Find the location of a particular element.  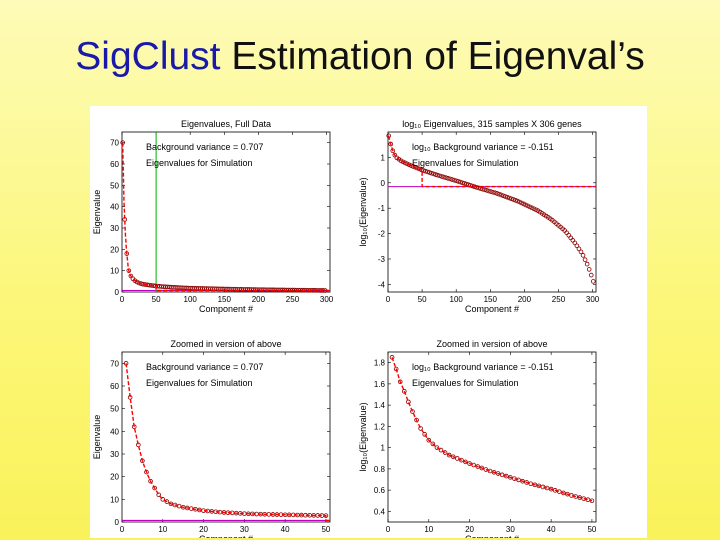

legend-label-bl: Eigenvalues for Simulation is located at coordinates (199, 383).